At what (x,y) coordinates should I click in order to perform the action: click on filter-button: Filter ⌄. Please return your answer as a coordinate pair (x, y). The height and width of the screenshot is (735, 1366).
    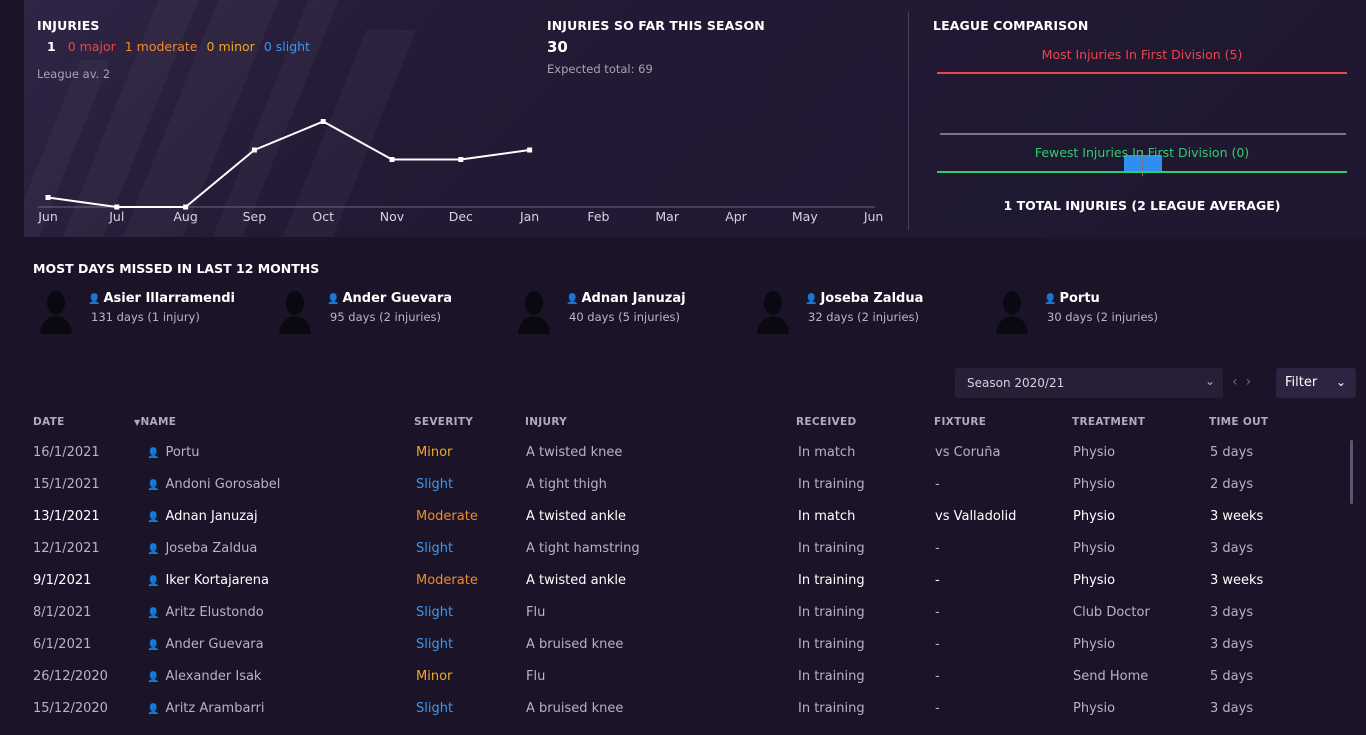
    Looking at the image, I should click on (1316, 383).